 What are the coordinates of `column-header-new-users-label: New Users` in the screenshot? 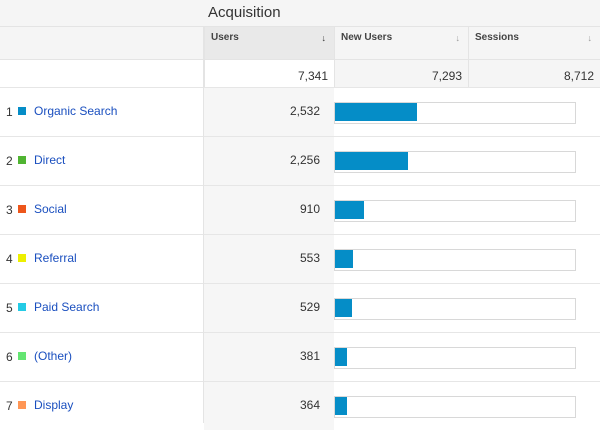 It's located at (367, 37).